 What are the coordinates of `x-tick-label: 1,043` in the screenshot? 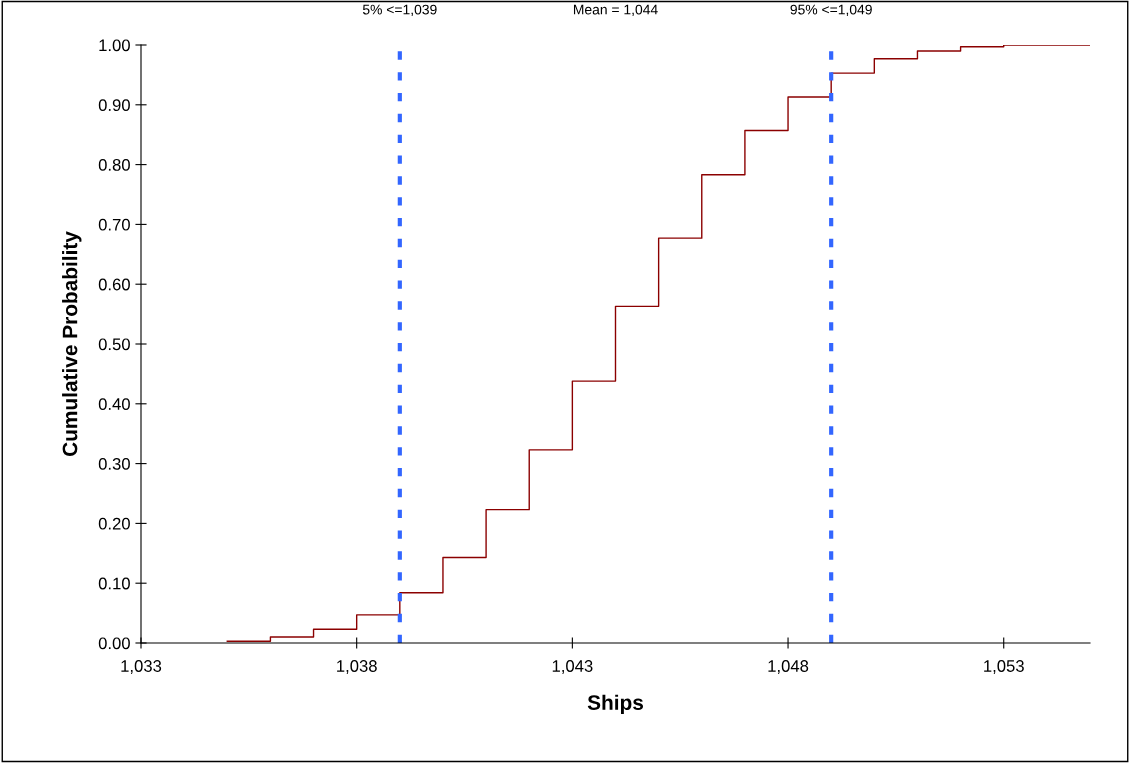 It's located at (572, 667).